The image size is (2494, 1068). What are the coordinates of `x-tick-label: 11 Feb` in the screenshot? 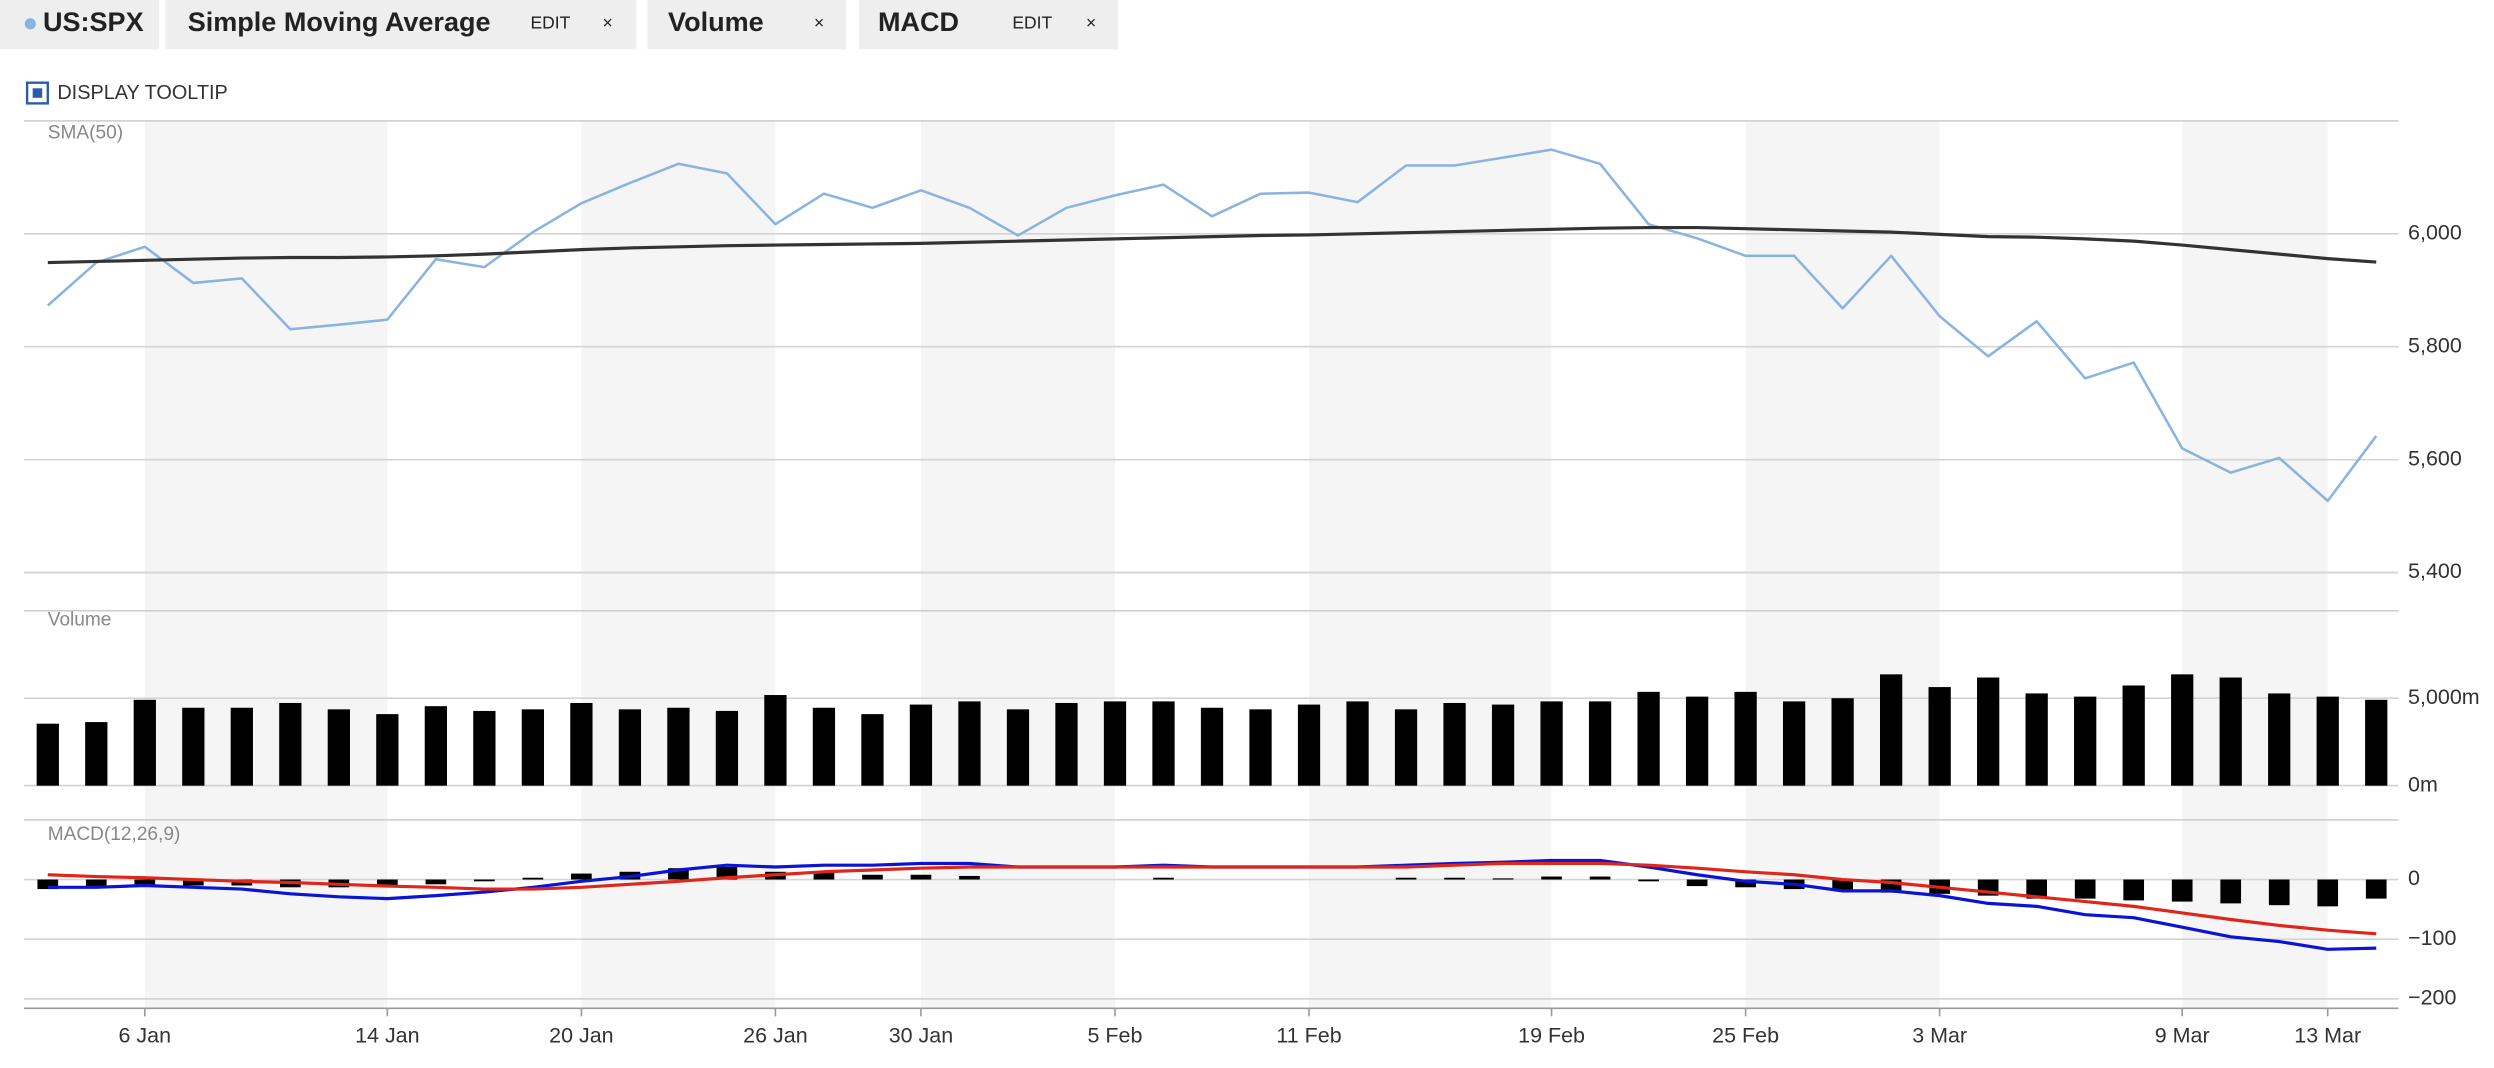 It's located at (1308, 1036).